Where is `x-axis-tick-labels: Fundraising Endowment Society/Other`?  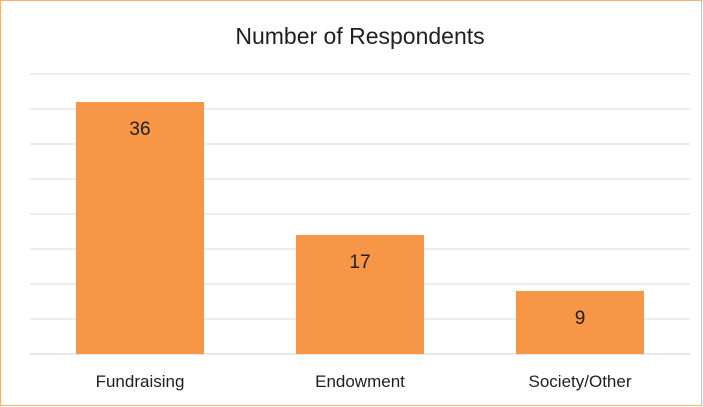
x-axis-tick-labels: Fundraising Endowment Society/Other is located at coordinates (364, 381).